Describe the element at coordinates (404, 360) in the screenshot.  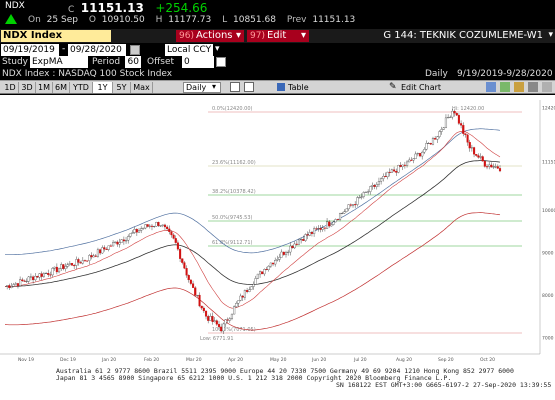
I see `x-axis-label: Aug 20` at that location.